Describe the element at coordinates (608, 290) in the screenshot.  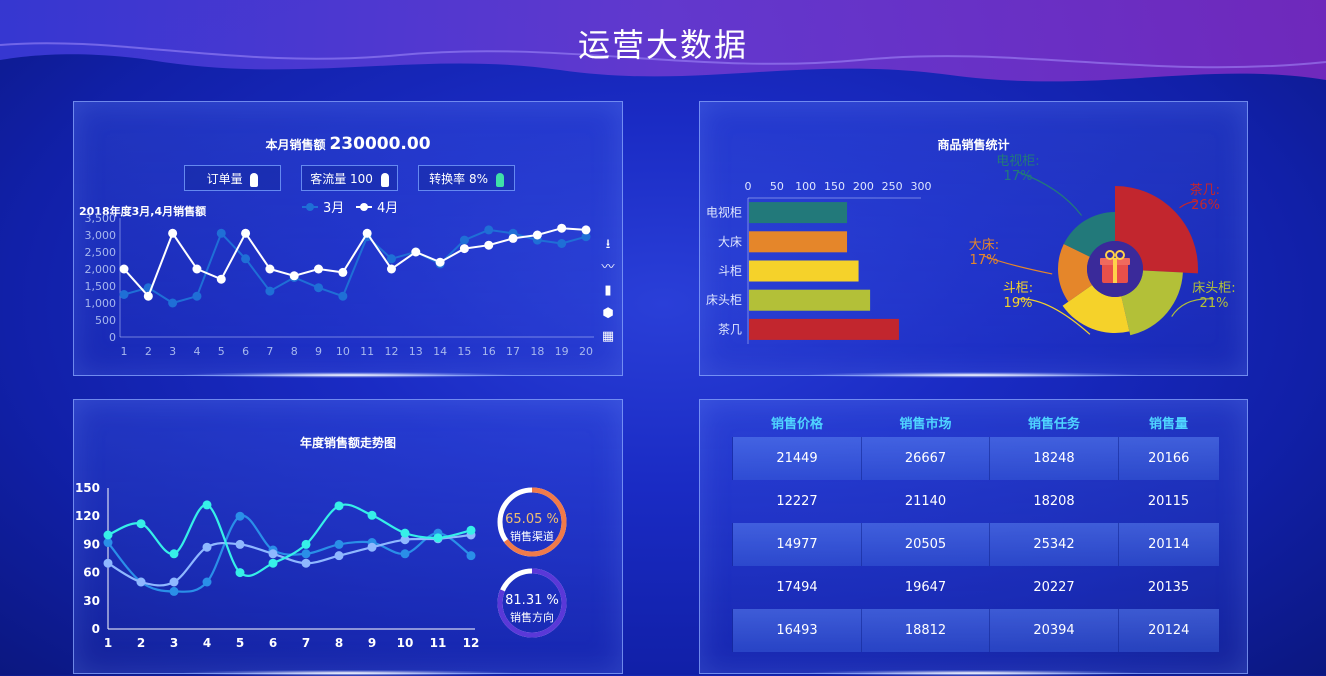
I see `bar-chart-icon: ▮` at that location.